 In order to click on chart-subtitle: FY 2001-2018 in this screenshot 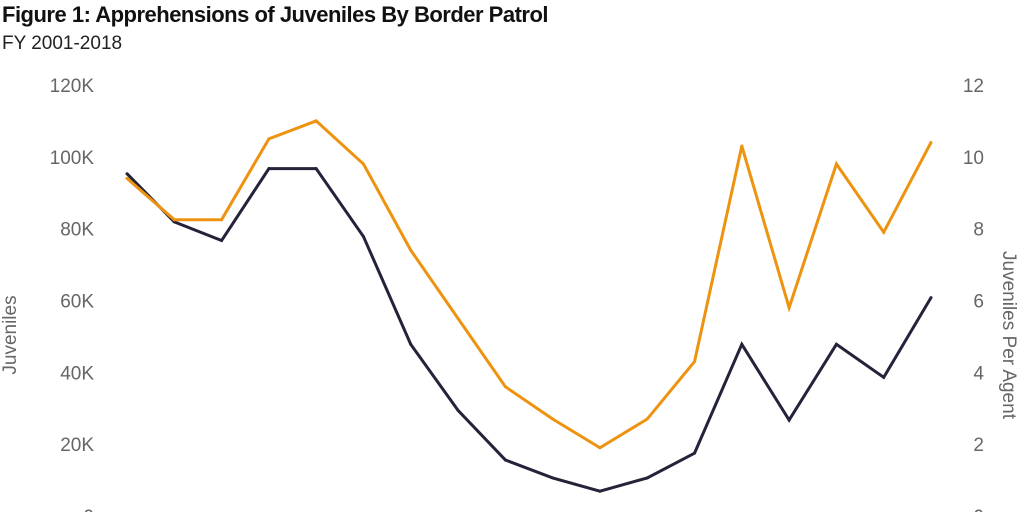, I will do `click(62, 43)`.